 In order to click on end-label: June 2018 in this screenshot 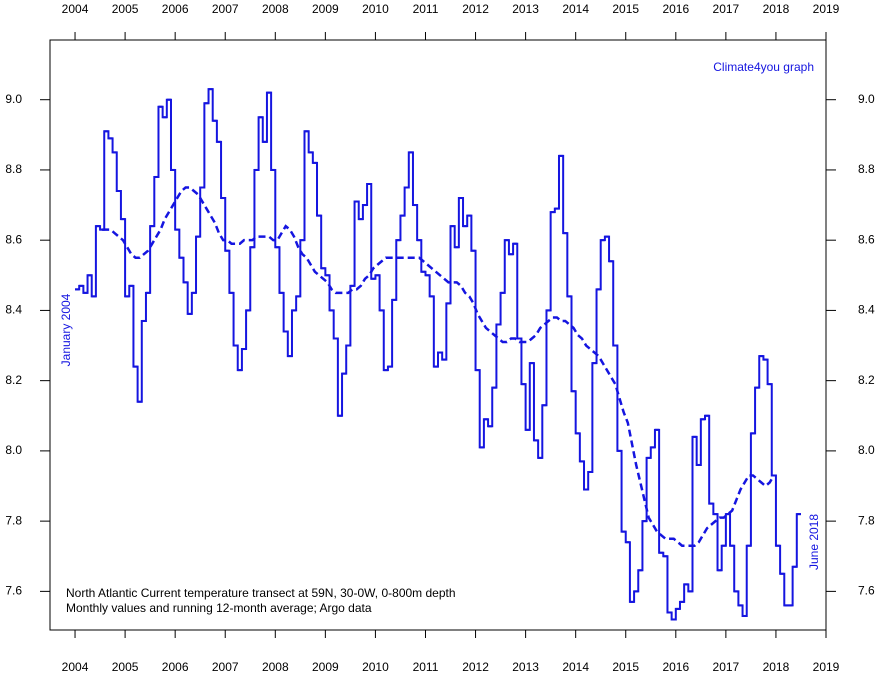, I will do `click(814, 542)`.